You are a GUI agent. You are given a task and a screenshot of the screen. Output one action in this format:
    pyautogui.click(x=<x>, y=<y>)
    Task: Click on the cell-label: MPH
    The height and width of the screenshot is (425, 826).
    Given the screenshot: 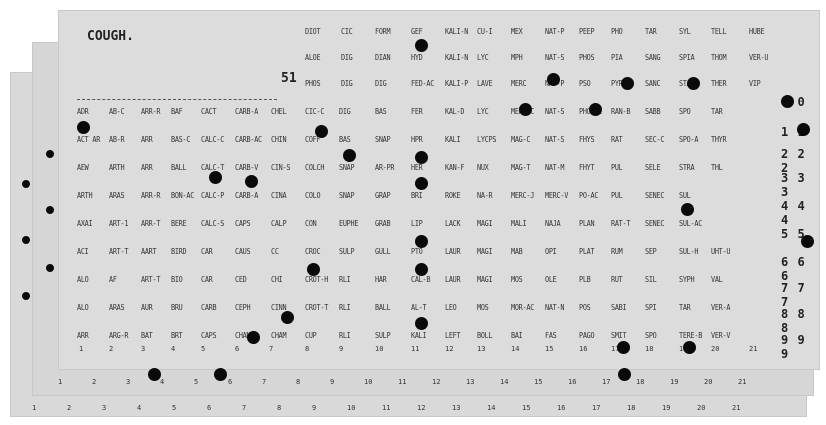 What is the action you would take?
    pyautogui.click(x=517, y=57)
    